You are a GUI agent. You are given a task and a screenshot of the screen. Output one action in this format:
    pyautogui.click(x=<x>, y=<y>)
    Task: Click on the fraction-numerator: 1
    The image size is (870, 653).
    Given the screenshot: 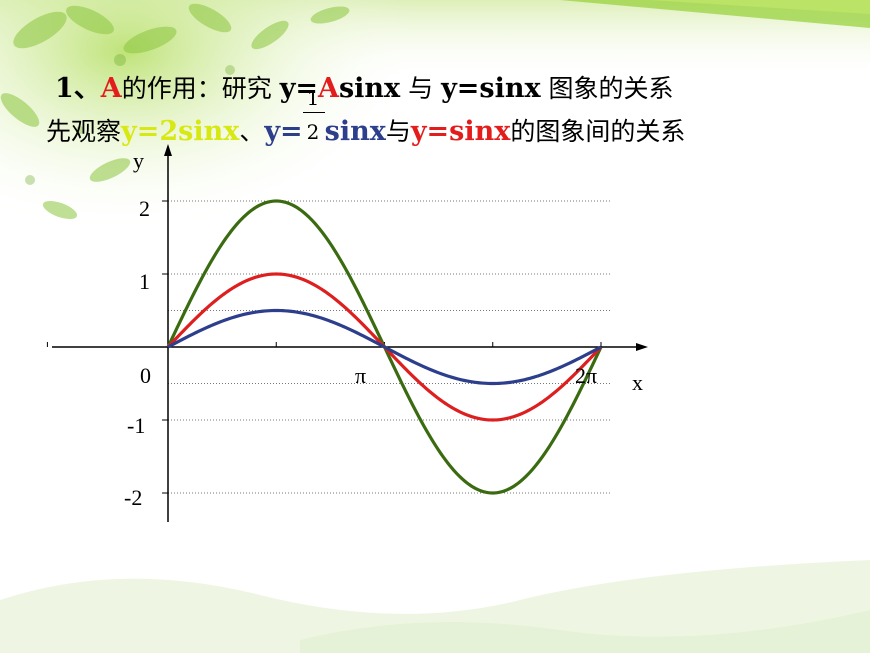 What is the action you would take?
    pyautogui.click(x=313, y=98)
    